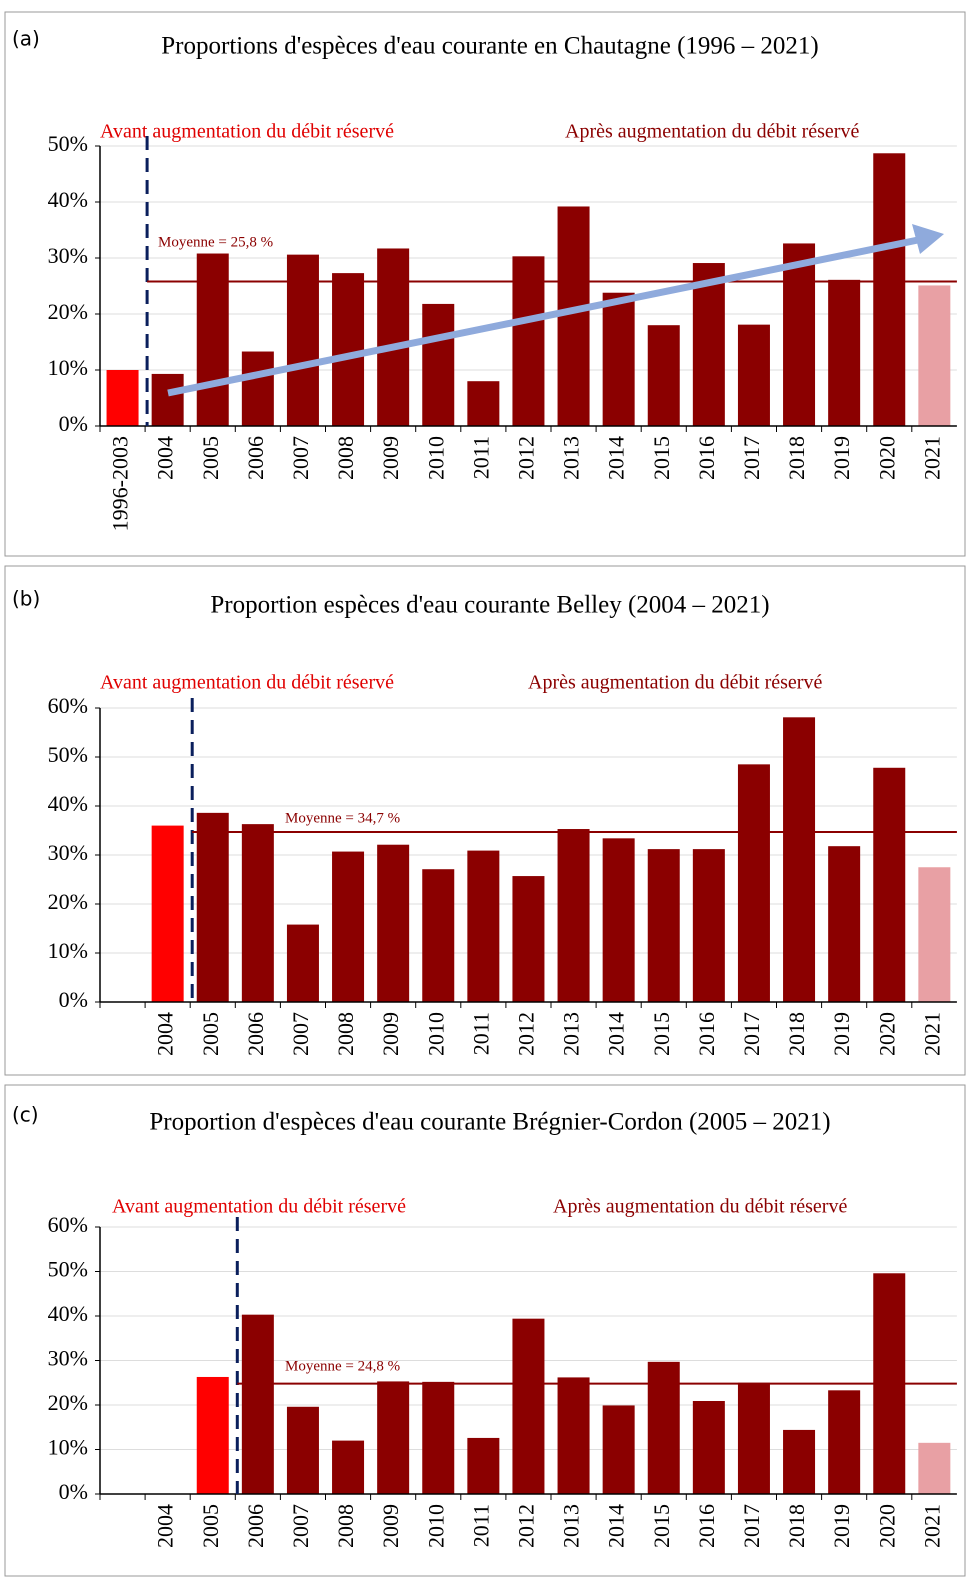 The width and height of the screenshot is (971, 1577). I want to click on mean-label: Moyenne = 25,8 %, so click(215, 242).